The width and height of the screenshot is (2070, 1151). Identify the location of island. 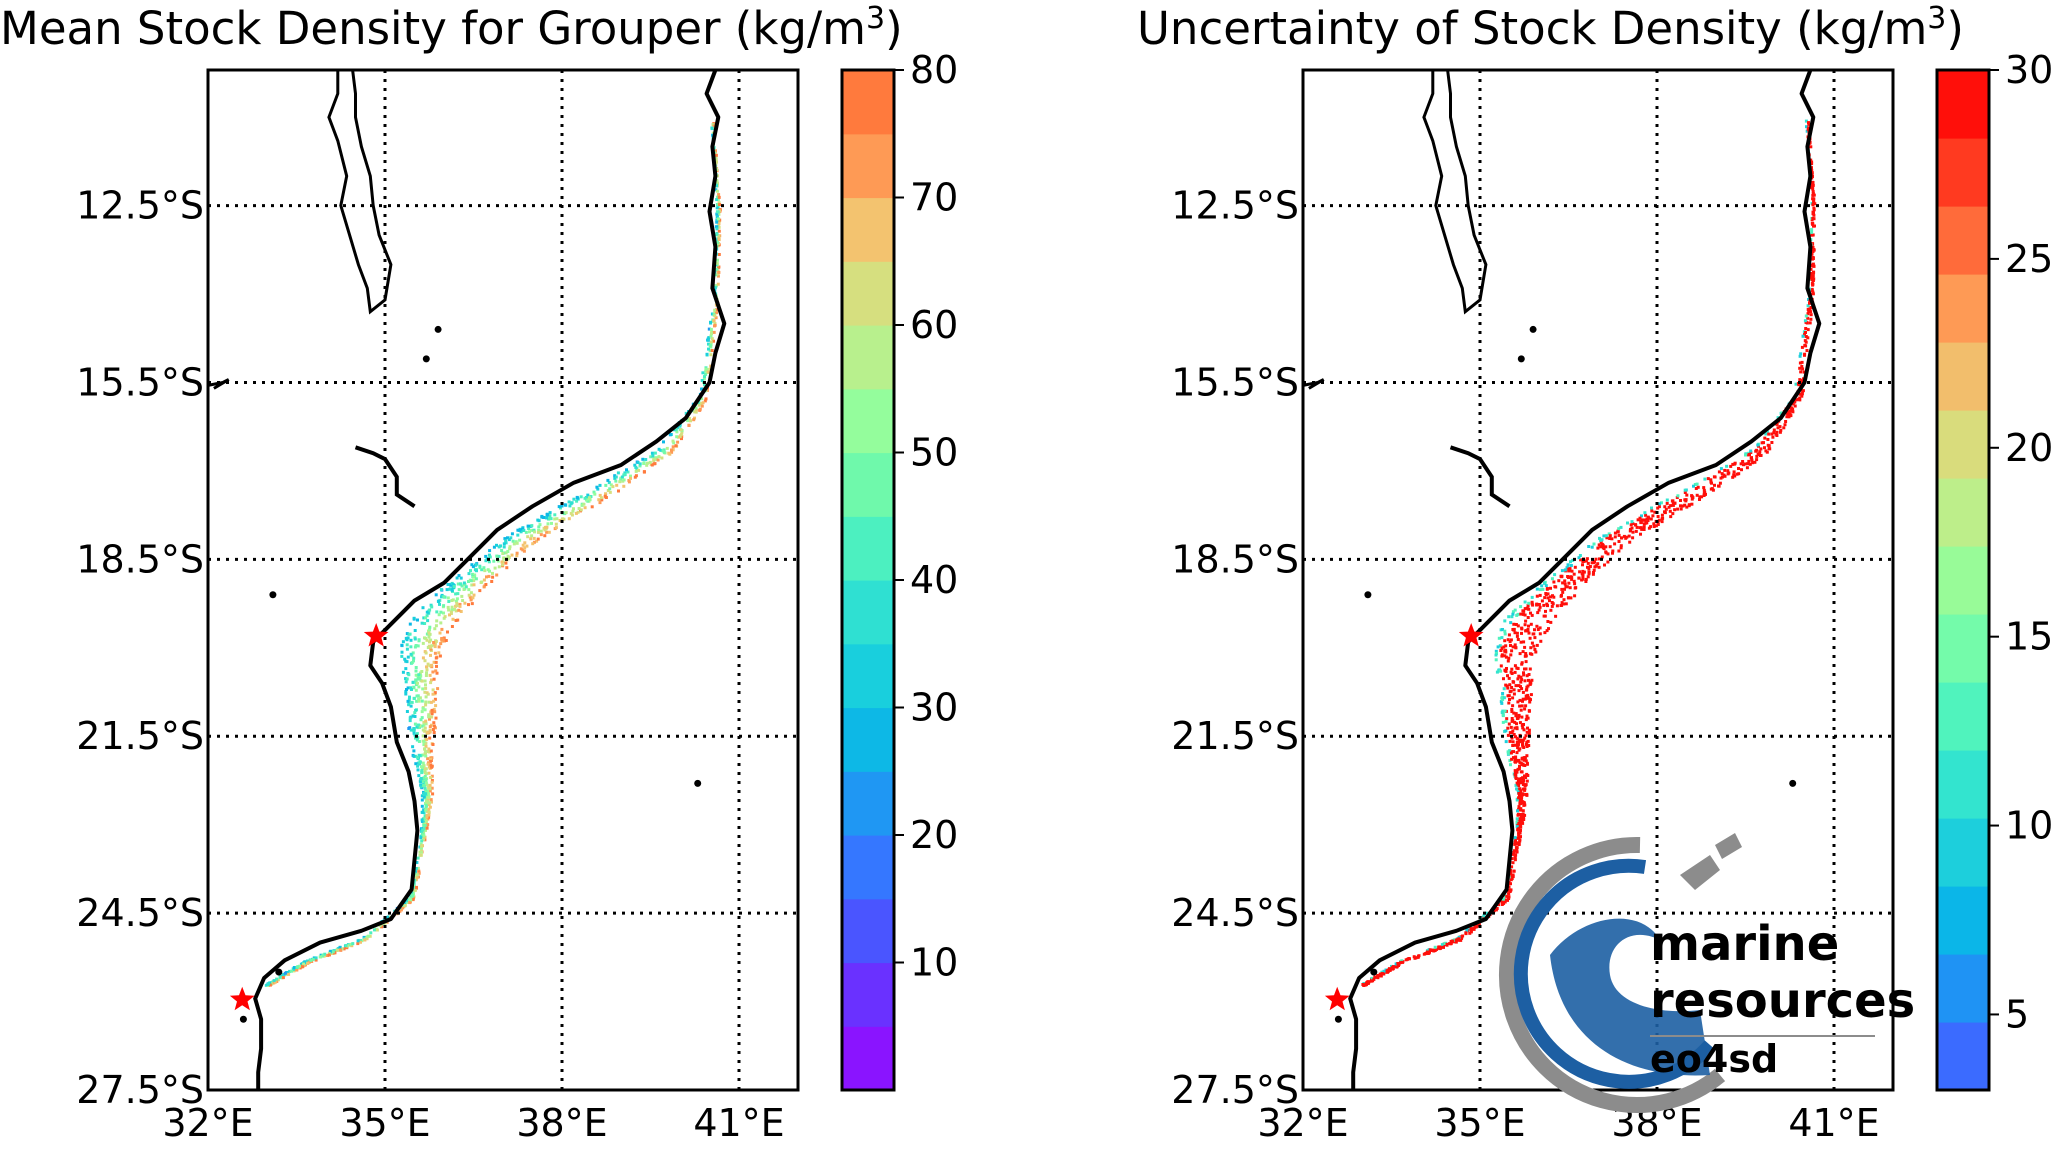
(273, 595).